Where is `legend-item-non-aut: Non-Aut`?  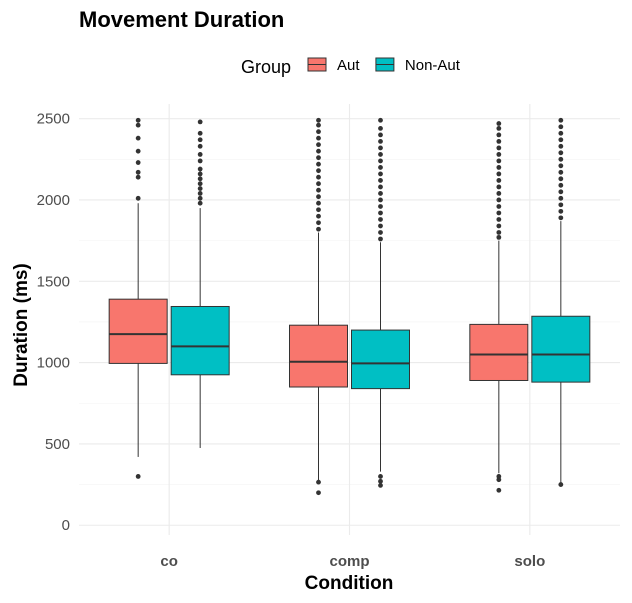 legend-item-non-aut: Non-Aut is located at coordinates (418, 65).